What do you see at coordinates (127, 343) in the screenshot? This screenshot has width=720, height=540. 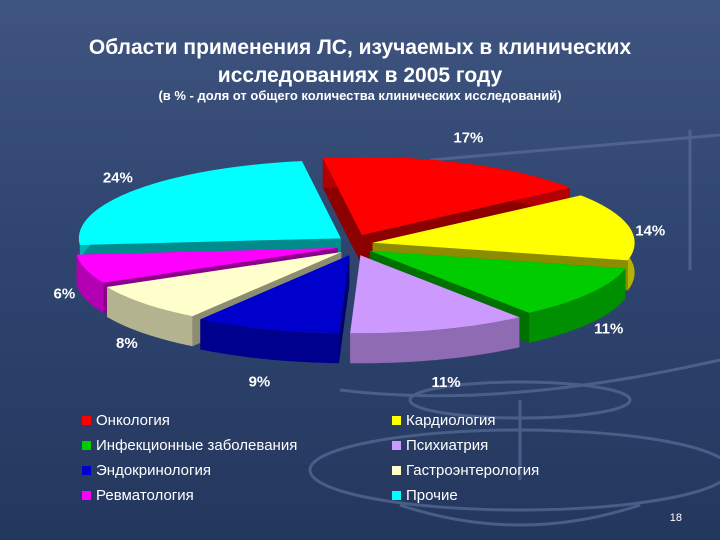 I see `data-label-6: 8%` at bounding box center [127, 343].